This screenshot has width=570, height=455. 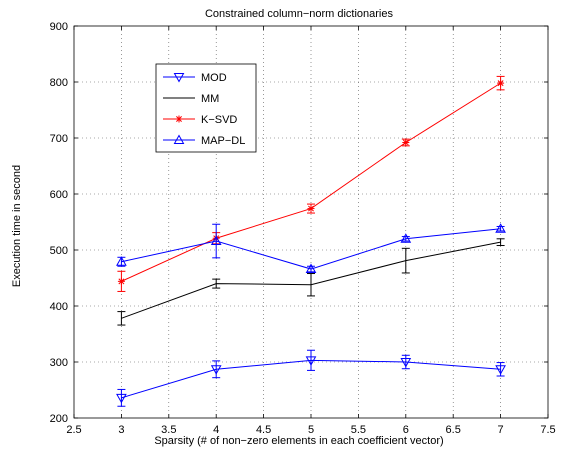 What do you see at coordinates (59, 251) in the screenshot?
I see `y-tick-label: 500` at bounding box center [59, 251].